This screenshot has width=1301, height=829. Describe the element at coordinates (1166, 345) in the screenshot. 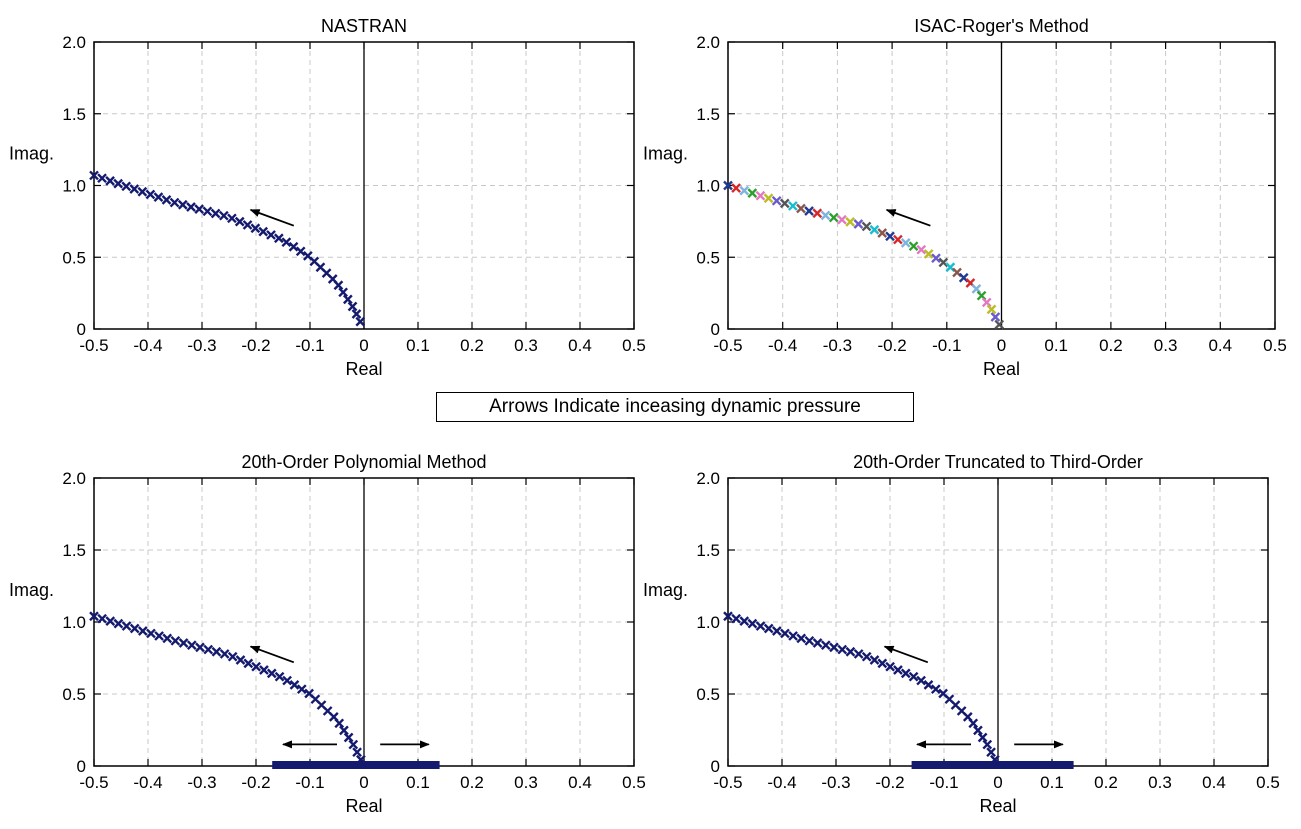

I see `x-tick-label: 0.3` at that location.